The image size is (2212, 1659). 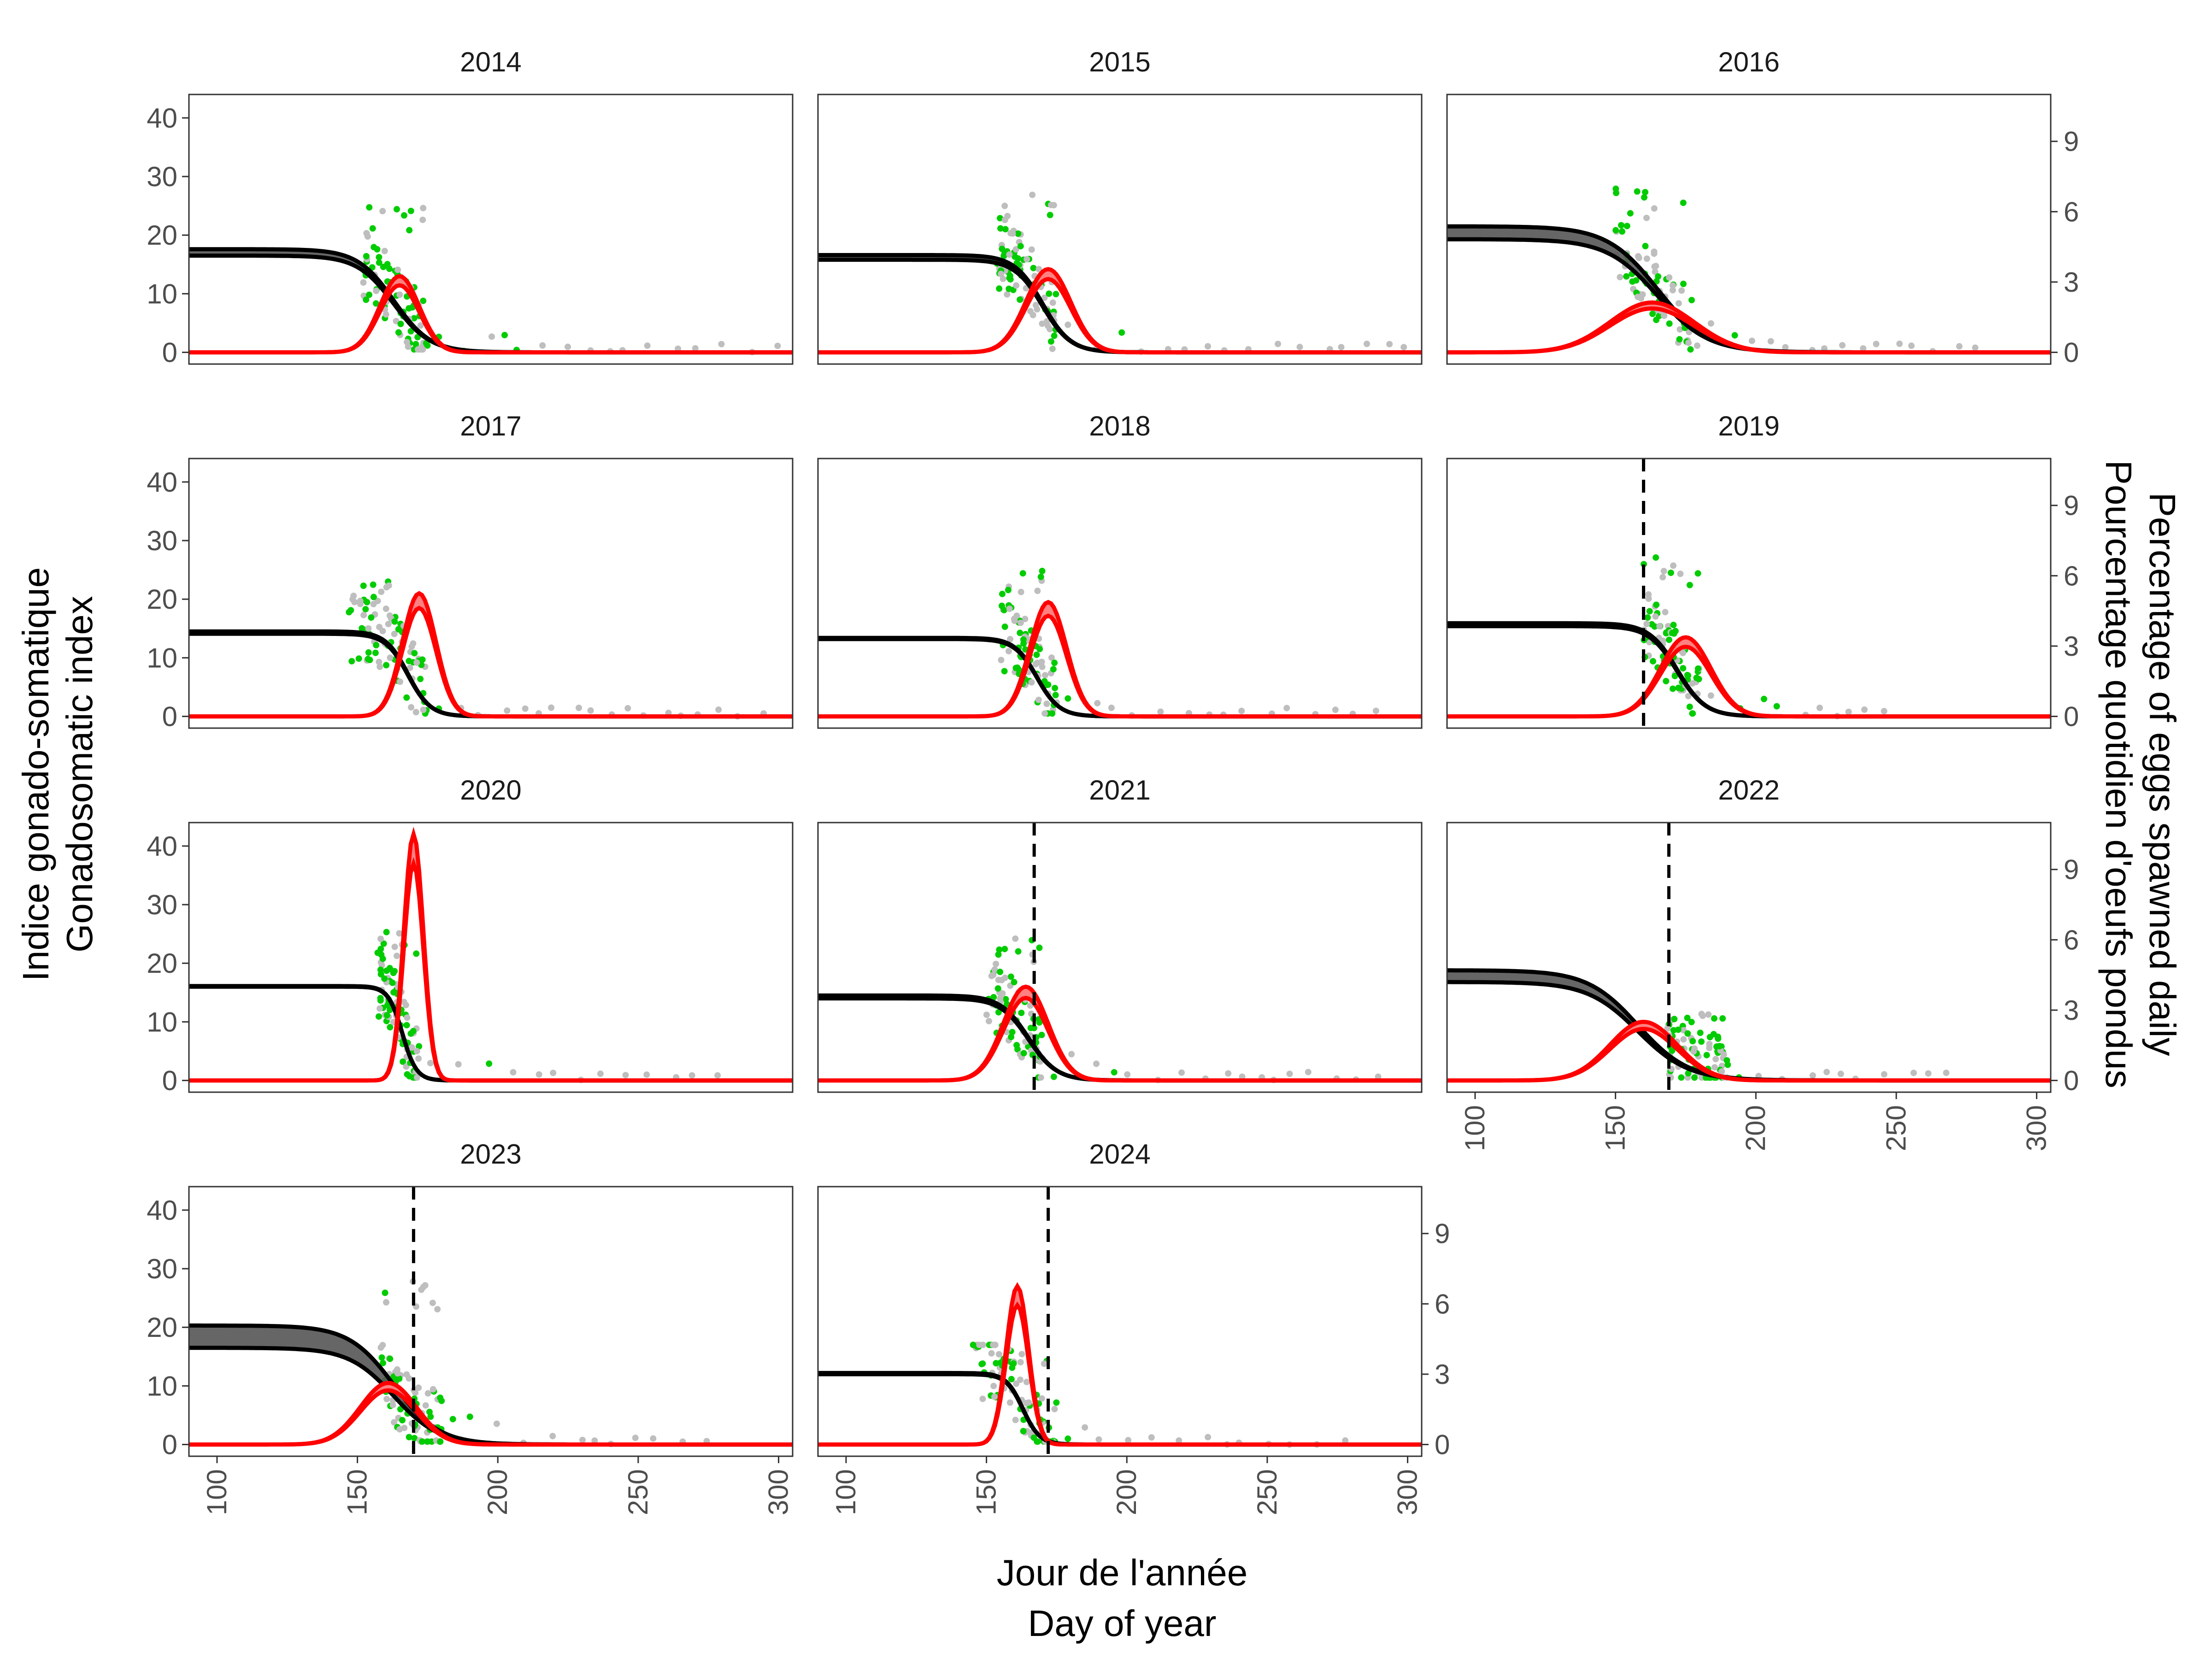 What do you see at coordinates (162, 482) in the screenshot?
I see `y-tick-label: 40` at bounding box center [162, 482].